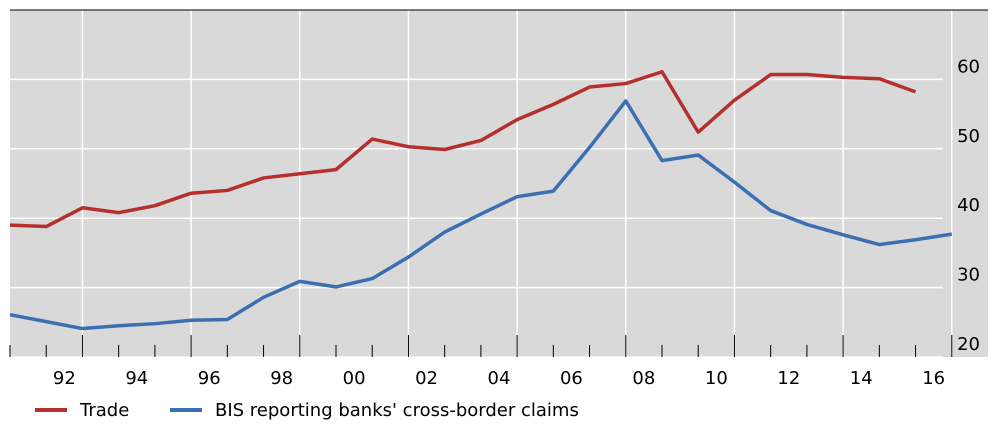  I want to click on x-tick-label: 94, so click(136, 378).